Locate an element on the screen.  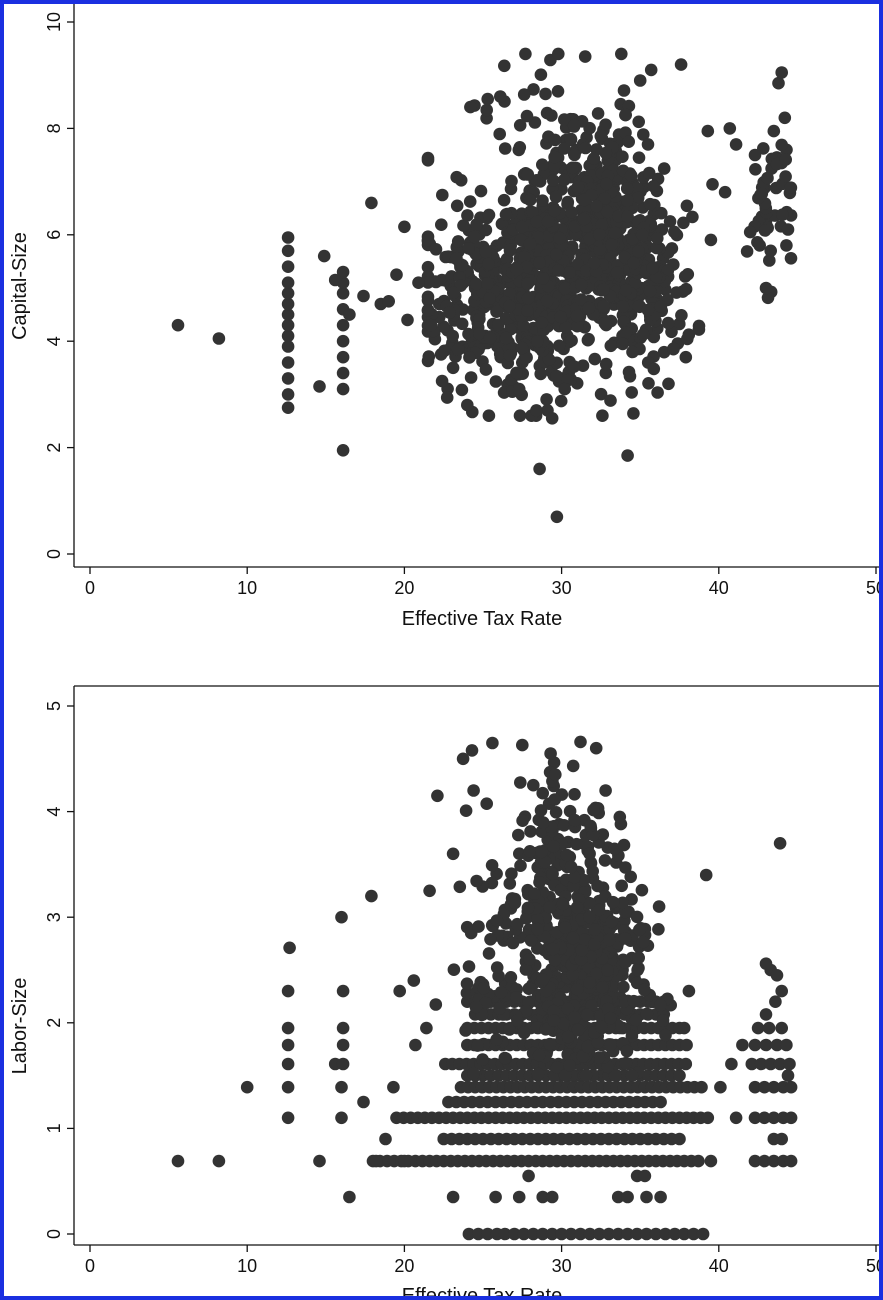
y-tick-label-capital: 2 is located at coordinates (54, 448).